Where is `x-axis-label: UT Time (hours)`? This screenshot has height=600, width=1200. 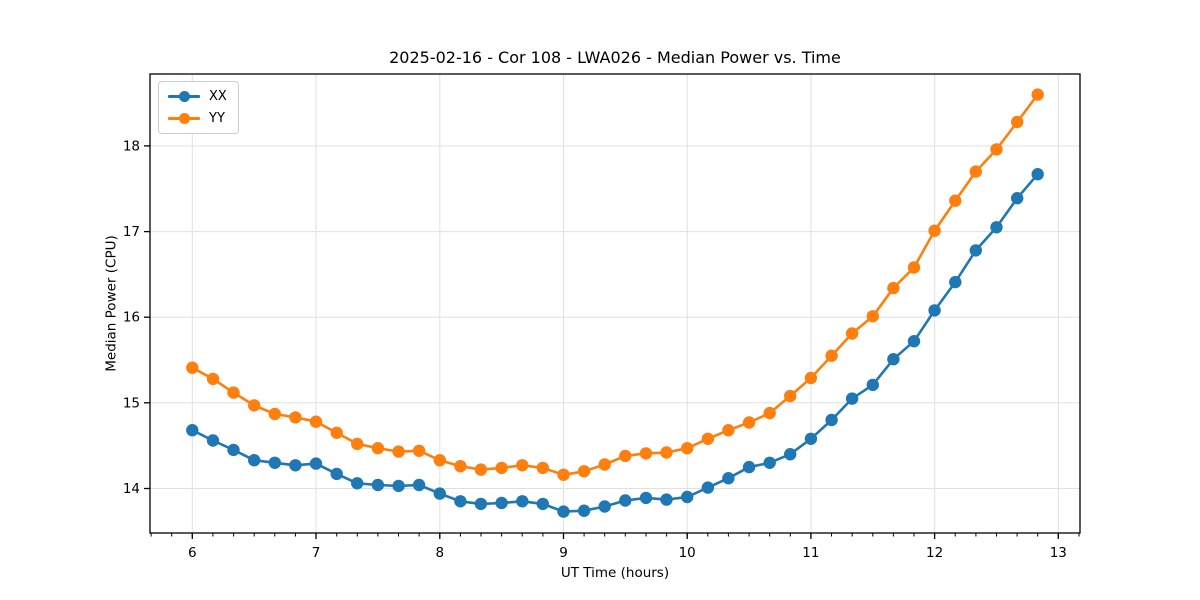
x-axis-label: UT Time (hours) is located at coordinates (615, 573).